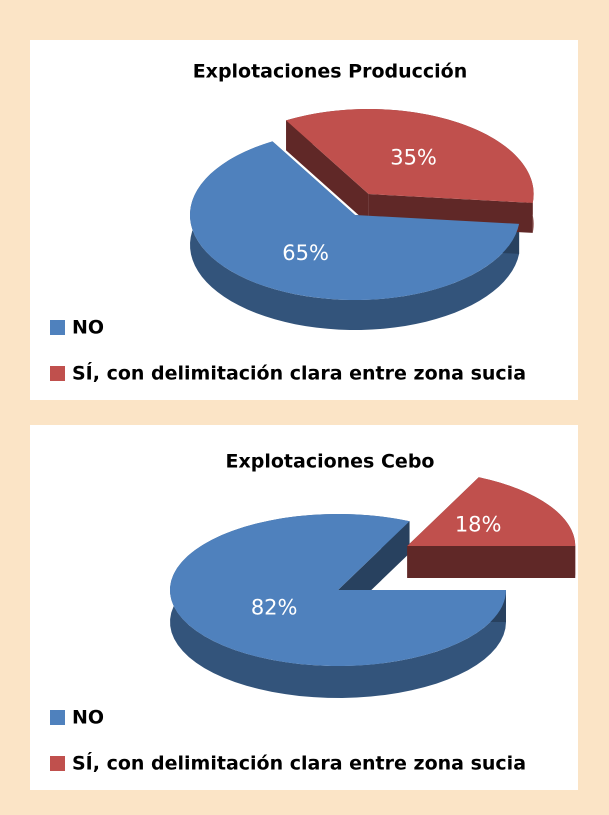  I want to click on chart-title: Explotaciones Cebo, so click(330, 462).